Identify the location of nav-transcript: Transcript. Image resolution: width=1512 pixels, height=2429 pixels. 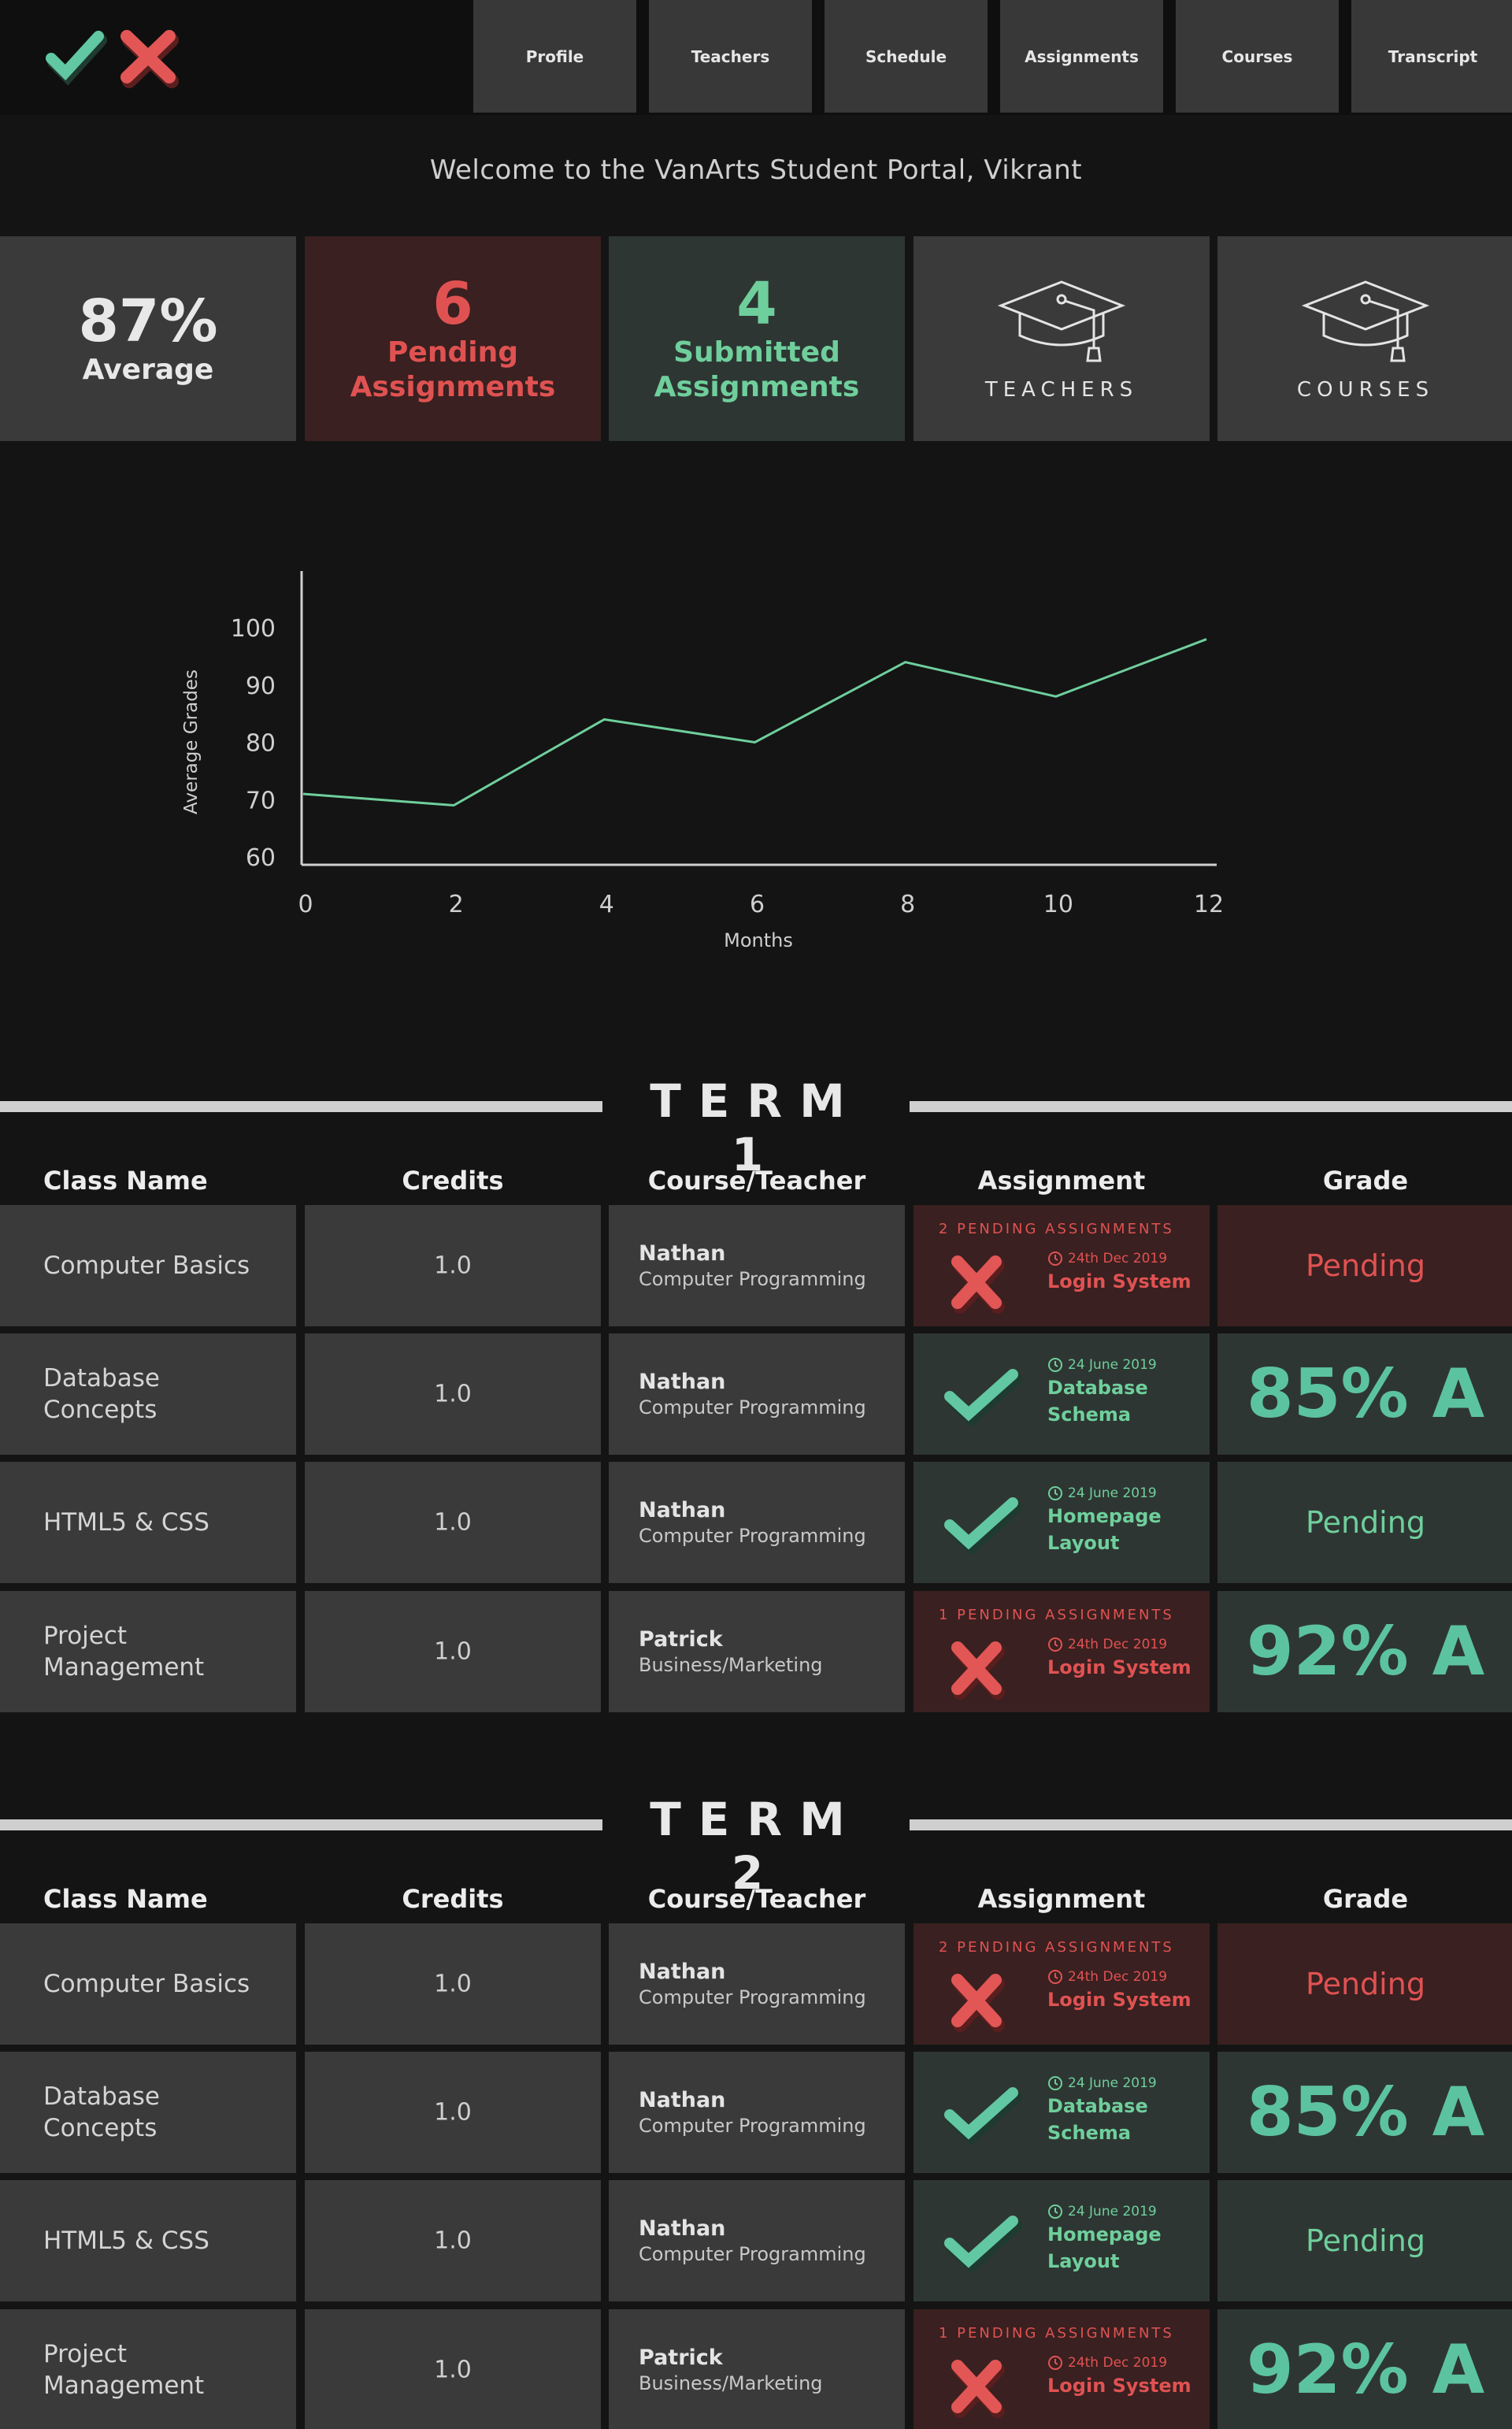
(1431, 56).